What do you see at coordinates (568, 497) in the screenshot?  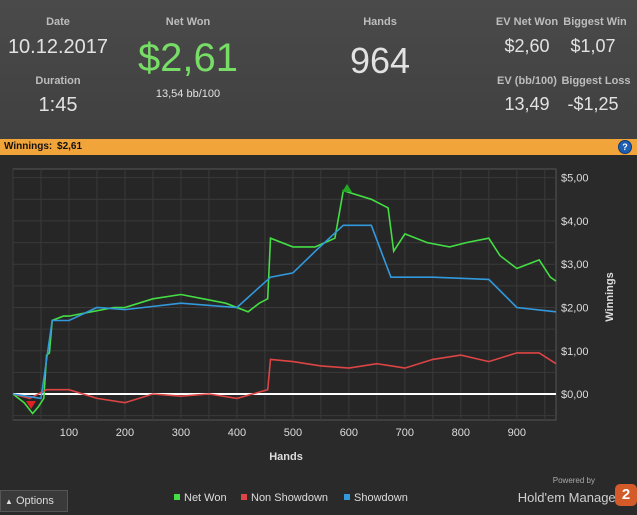 I see `brand-name: Hold'em Manager` at bounding box center [568, 497].